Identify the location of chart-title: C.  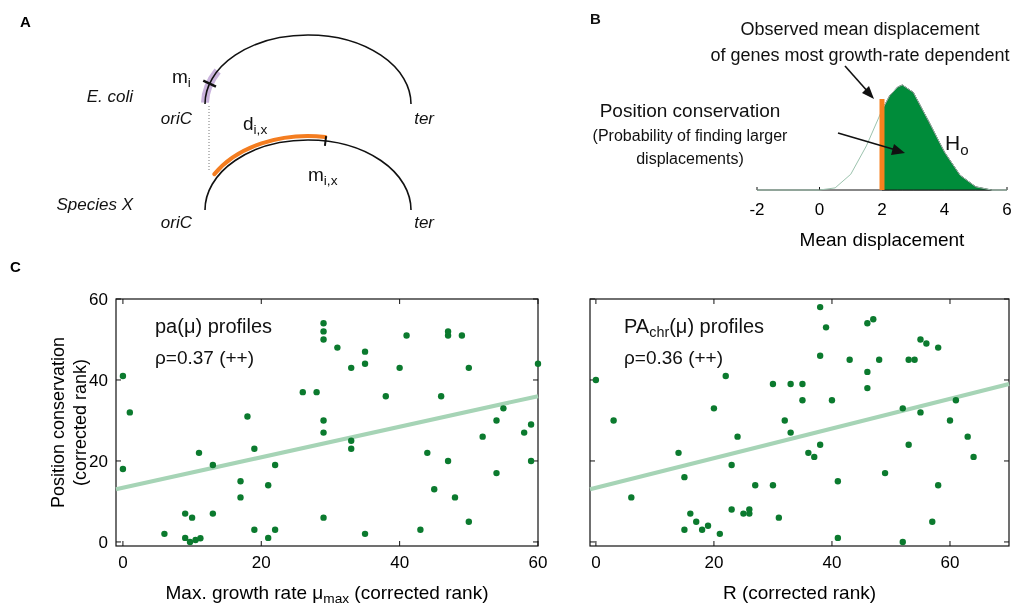
(15, 266).